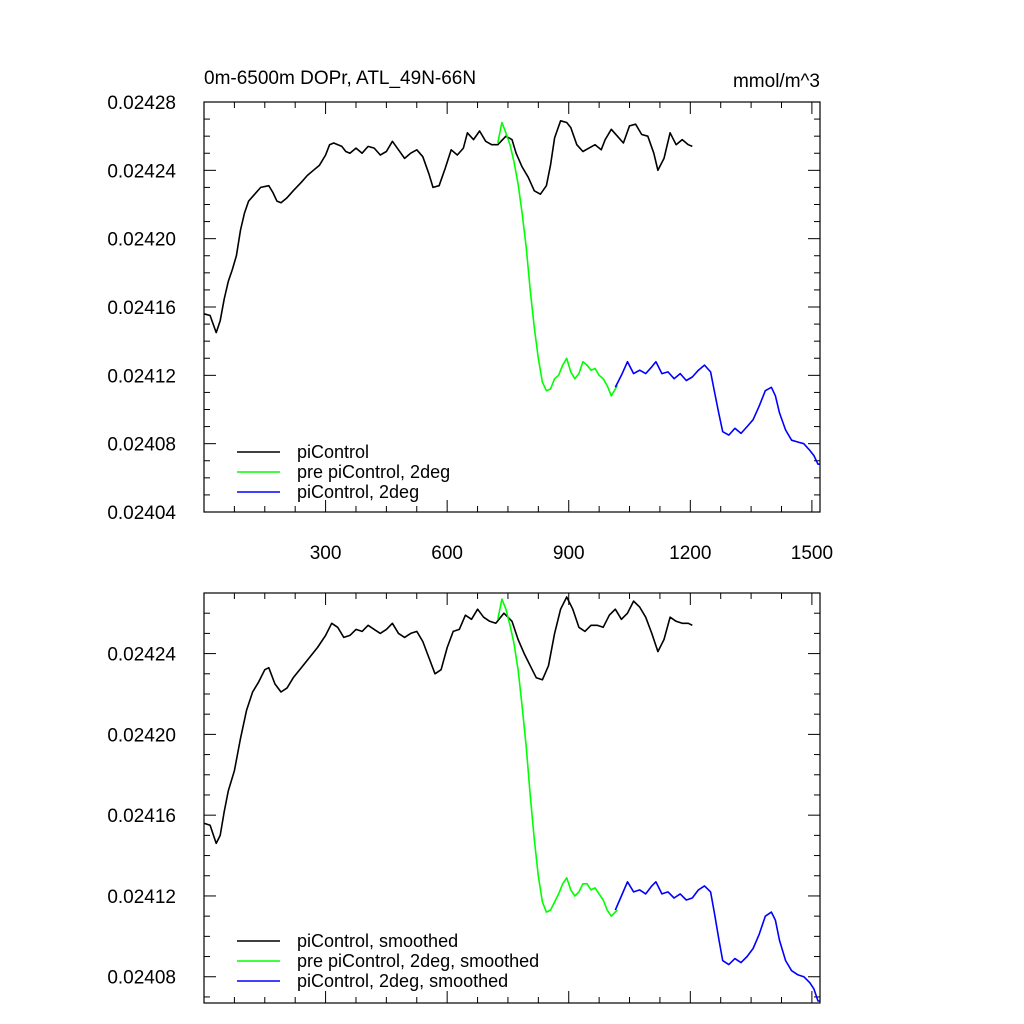 This screenshot has width=1024, height=1024. Describe the element at coordinates (358, 492) in the screenshot. I see `legend-label: piControl, 2deg` at that location.